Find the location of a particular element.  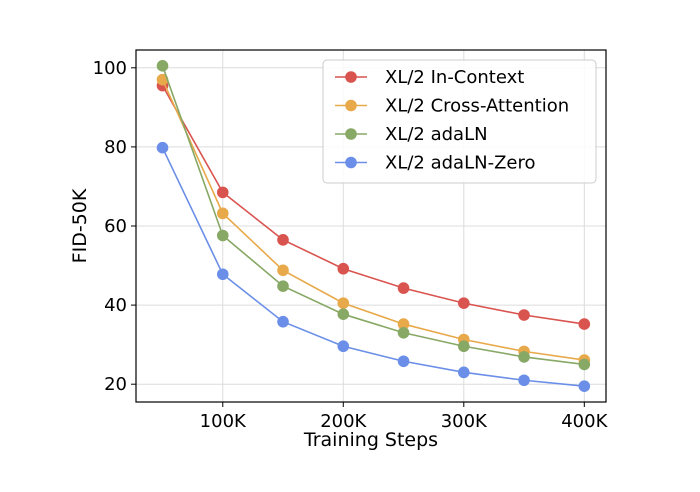

legend-label: XL/2 Cross-Attention is located at coordinates (477, 106).